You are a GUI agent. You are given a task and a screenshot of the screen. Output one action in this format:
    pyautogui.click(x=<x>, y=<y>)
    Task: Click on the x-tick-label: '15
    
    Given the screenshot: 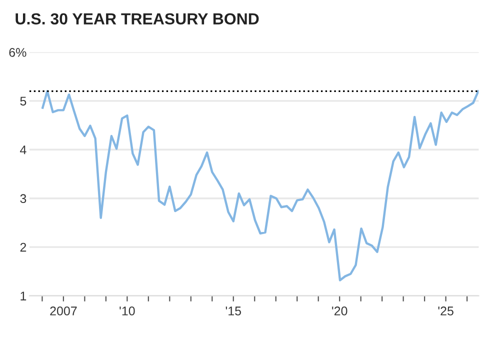 What is the action you would take?
    pyautogui.click(x=234, y=311)
    